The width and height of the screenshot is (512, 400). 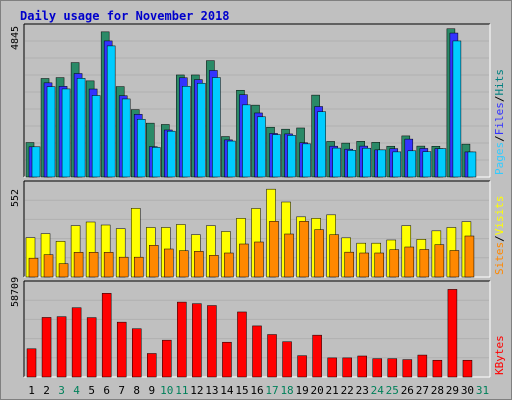 I want to click on legend-pages: Pages, so click(x=499, y=158).